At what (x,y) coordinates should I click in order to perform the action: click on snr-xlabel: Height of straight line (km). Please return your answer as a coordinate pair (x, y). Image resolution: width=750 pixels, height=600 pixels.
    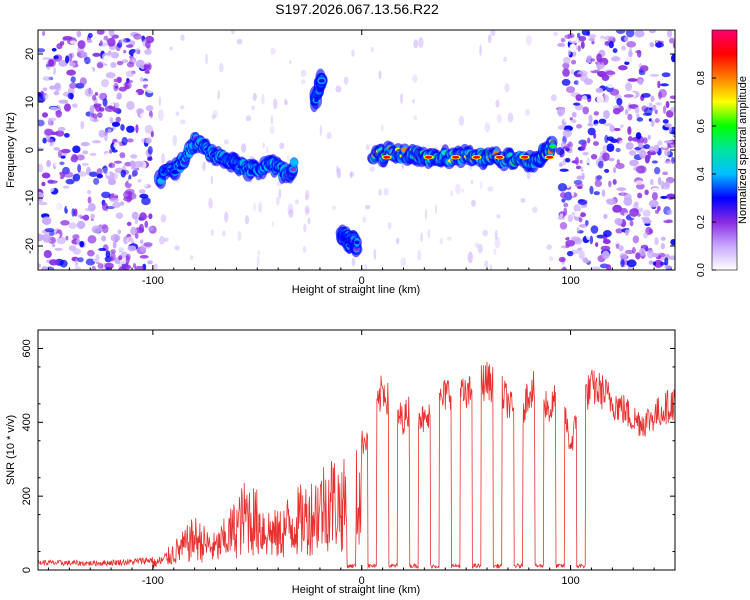
    Looking at the image, I should click on (356, 590).